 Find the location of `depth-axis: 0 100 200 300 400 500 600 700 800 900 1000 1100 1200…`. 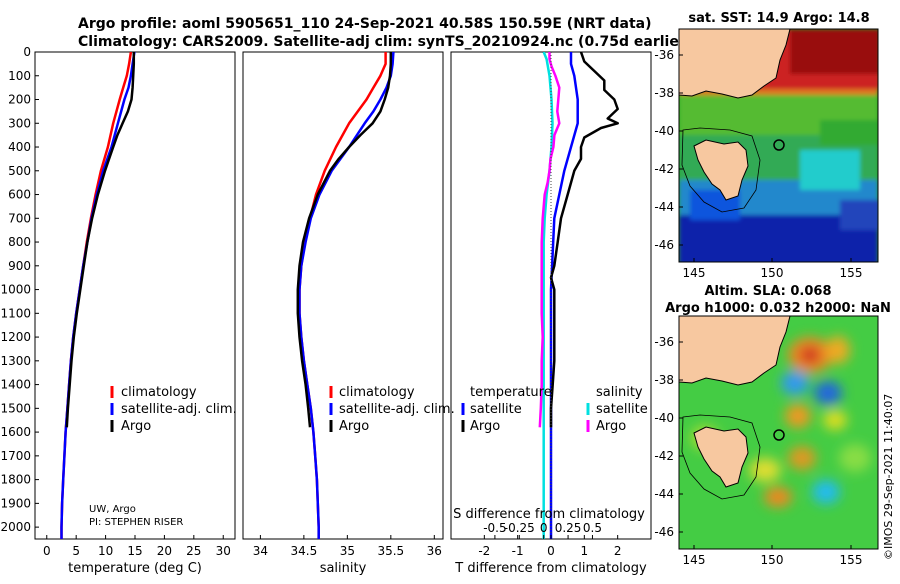

depth-axis: 0 100 200 300 400 500 600 700 800 900 1000 1100 1200… is located at coordinates (19, 289).